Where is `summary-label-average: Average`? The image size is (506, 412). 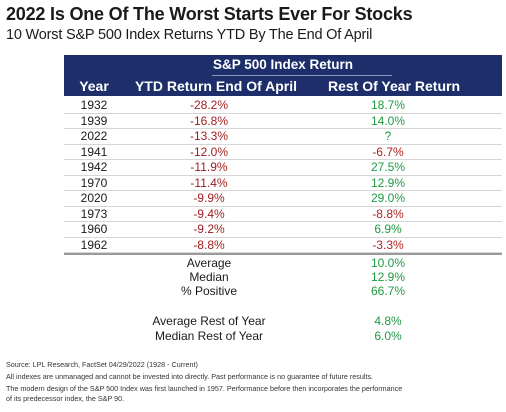 summary-label-average: Average is located at coordinates (209, 263).